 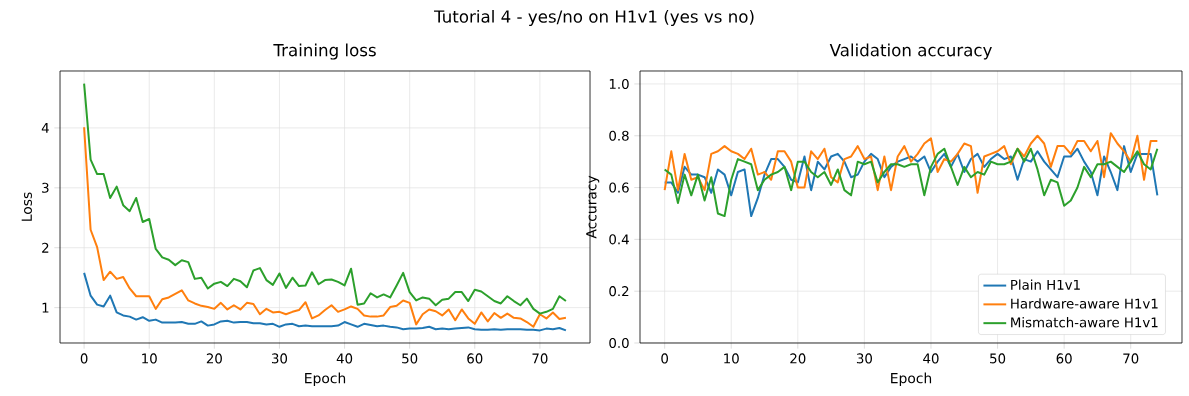 I want to click on legend-label: Plain H1v1, so click(x=1045, y=284).